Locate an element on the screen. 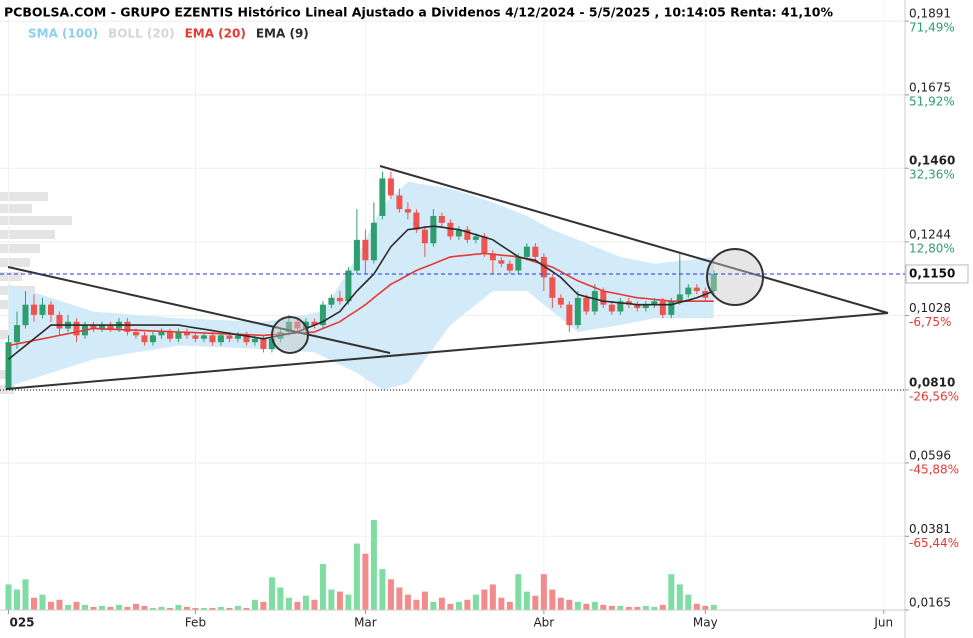 Image resolution: width=973 pixels, height=638 pixels. y-tick-label: 0,1460 is located at coordinates (932, 161).